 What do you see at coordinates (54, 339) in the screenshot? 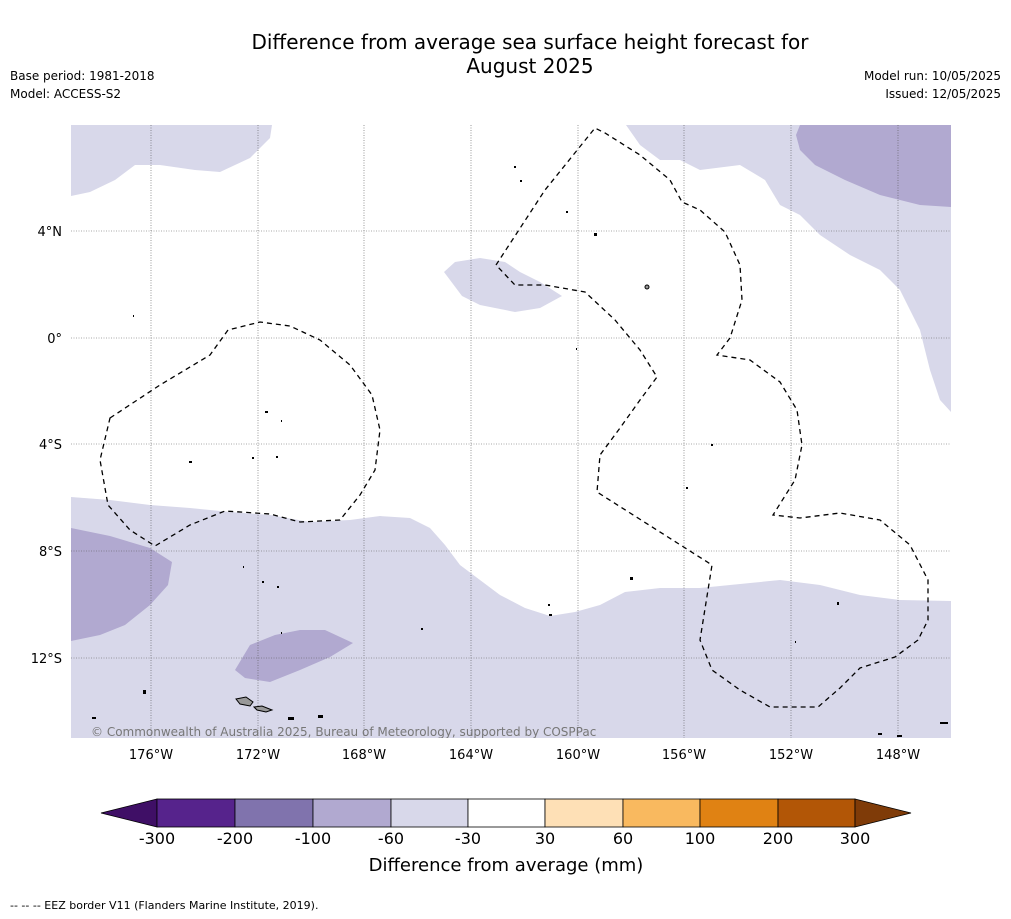
I see `lat-label: 0°` at bounding box center [54, 339].